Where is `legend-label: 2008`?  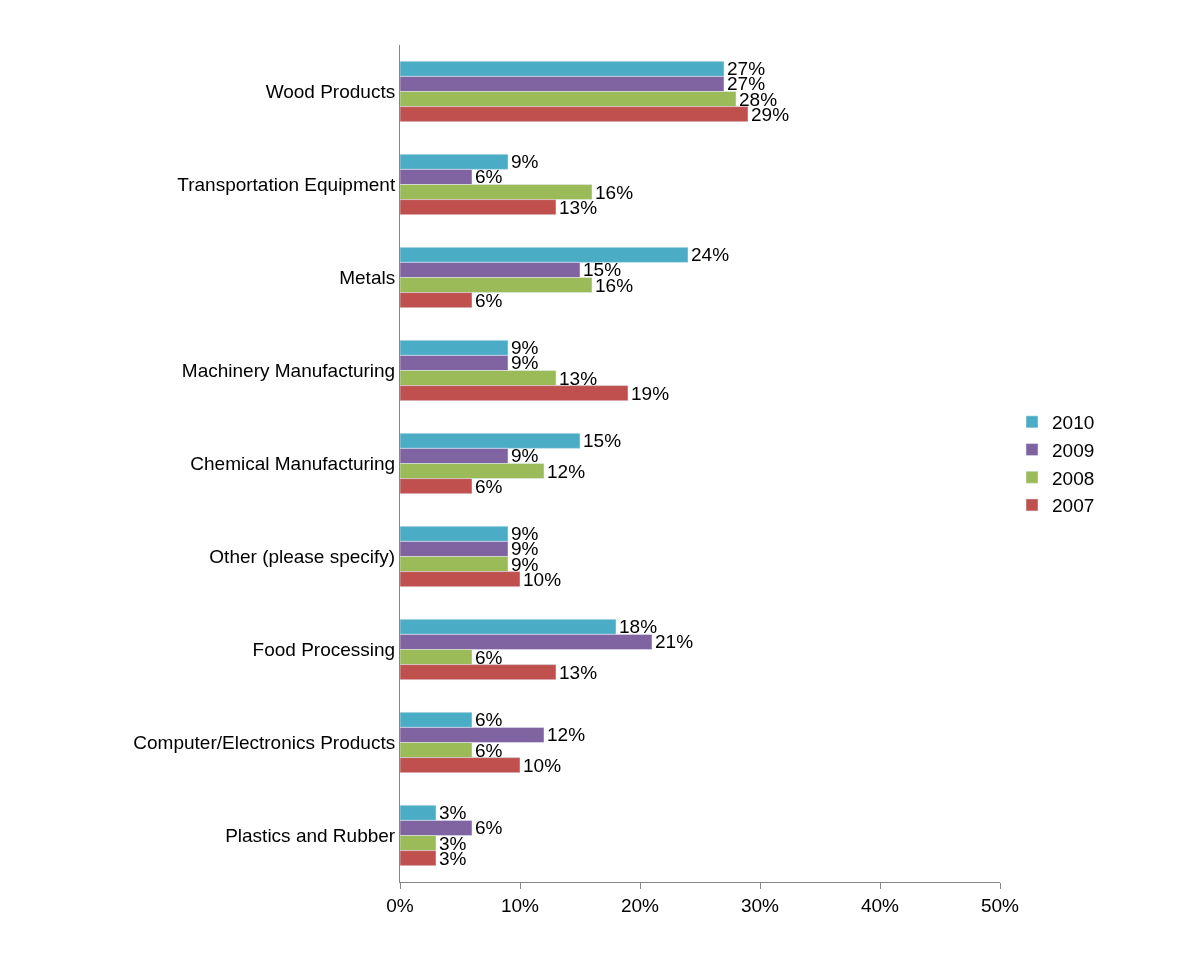 legend-label: 2008 is located at coordinates (1073, 478).